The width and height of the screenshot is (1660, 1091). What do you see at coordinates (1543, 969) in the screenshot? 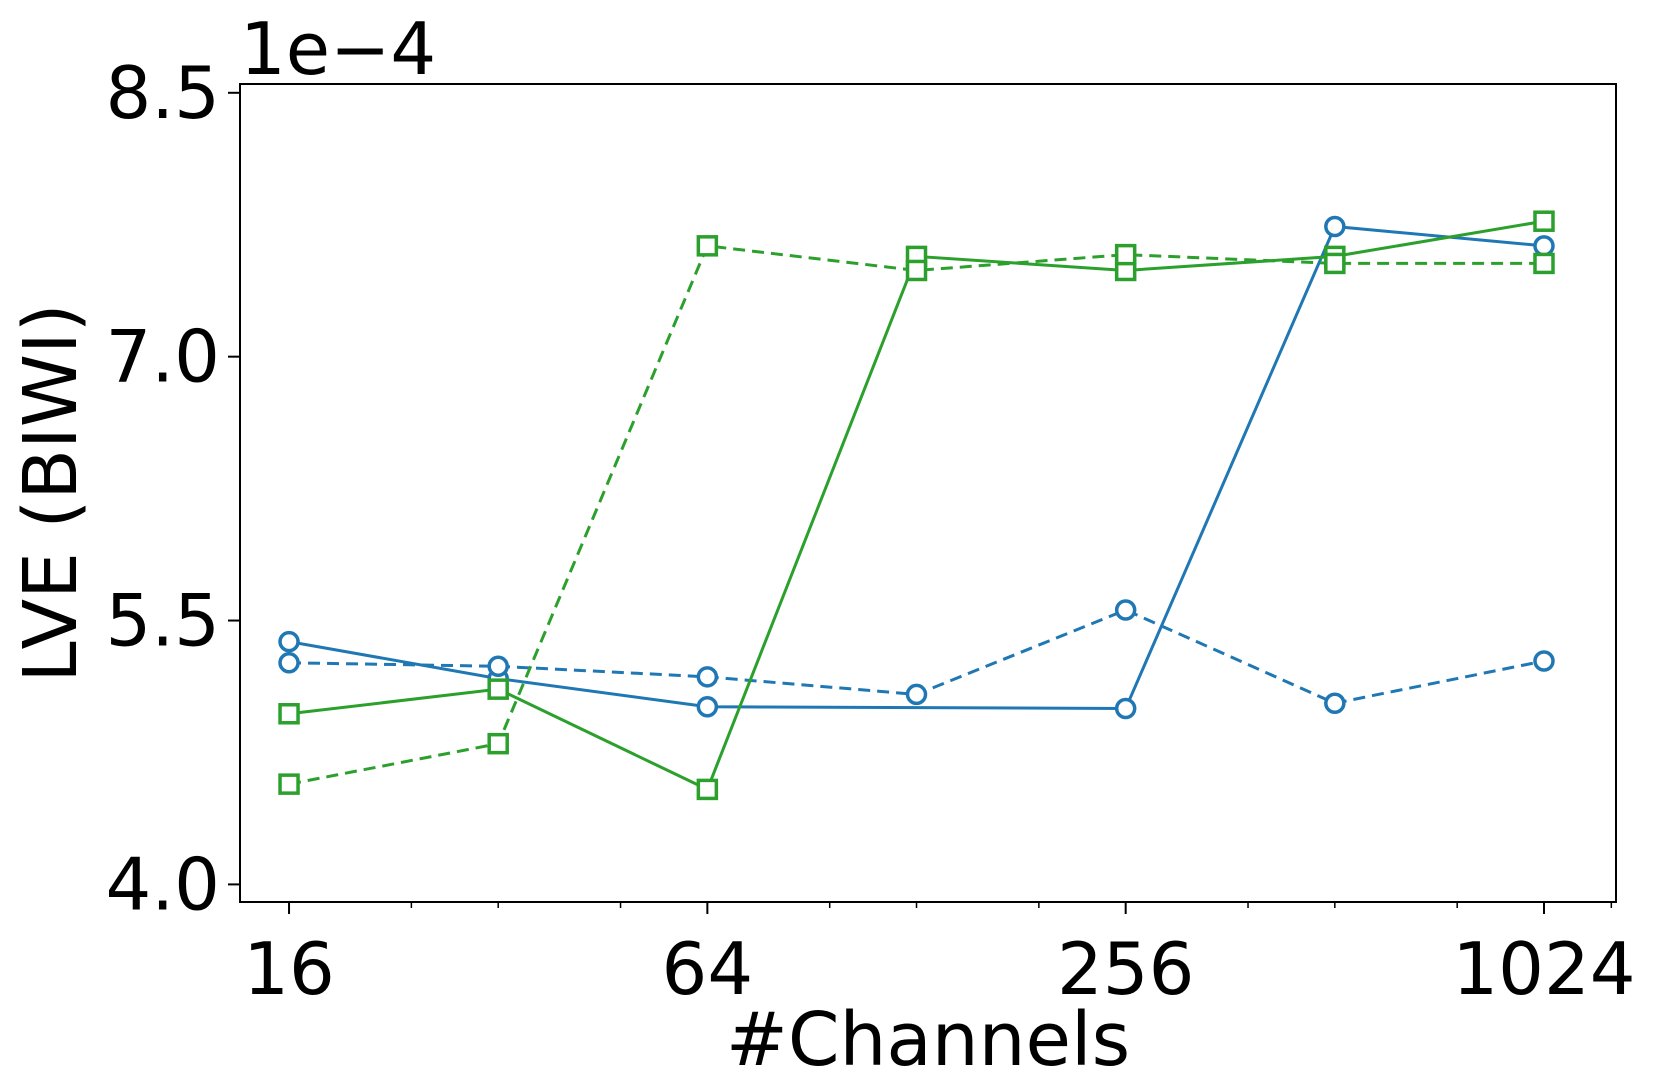
I see `x-tick-label: 1024` at bounding box center [1543, 969].